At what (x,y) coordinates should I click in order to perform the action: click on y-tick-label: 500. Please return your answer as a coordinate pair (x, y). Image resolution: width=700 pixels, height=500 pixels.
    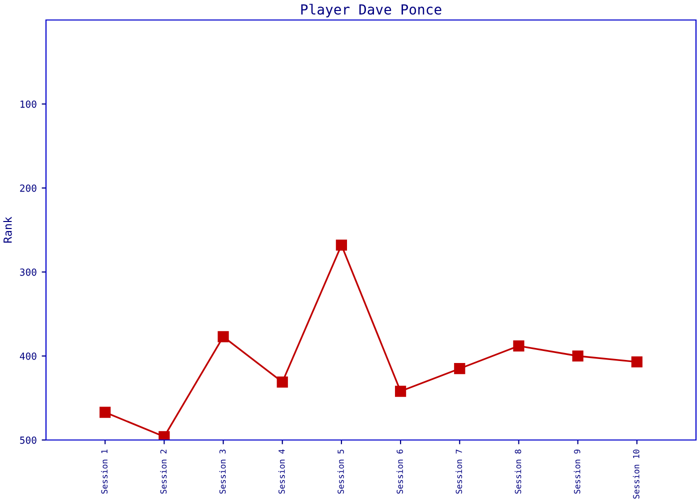
    Looking at the image, I should click on (28, 440).